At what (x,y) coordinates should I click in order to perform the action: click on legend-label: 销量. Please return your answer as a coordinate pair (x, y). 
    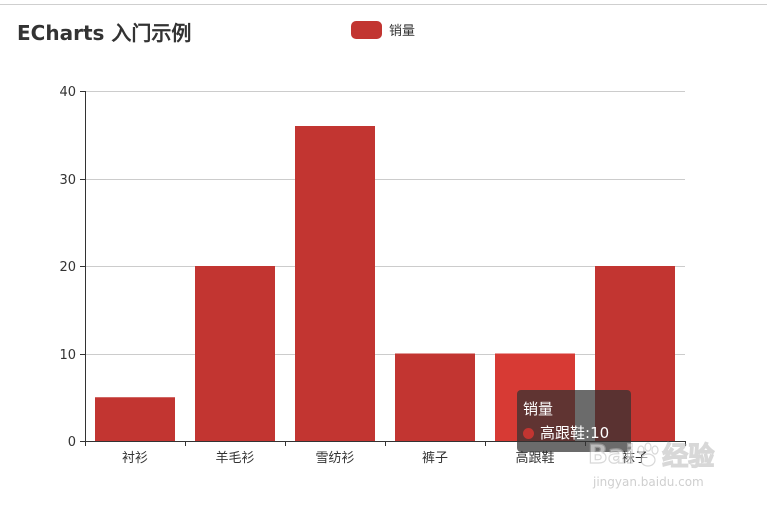
    Looking at the image, I should click on (402, 31).